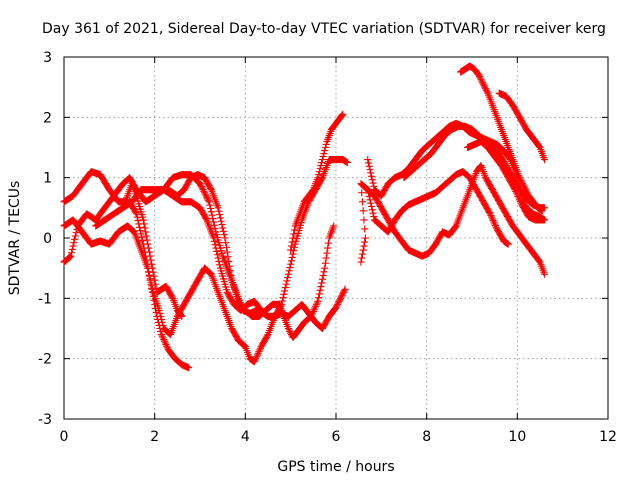  What do you see at coordinates (608, 437) in the screenshot?
I see `x-tick-label: 12` at bounding box center [608, 437].